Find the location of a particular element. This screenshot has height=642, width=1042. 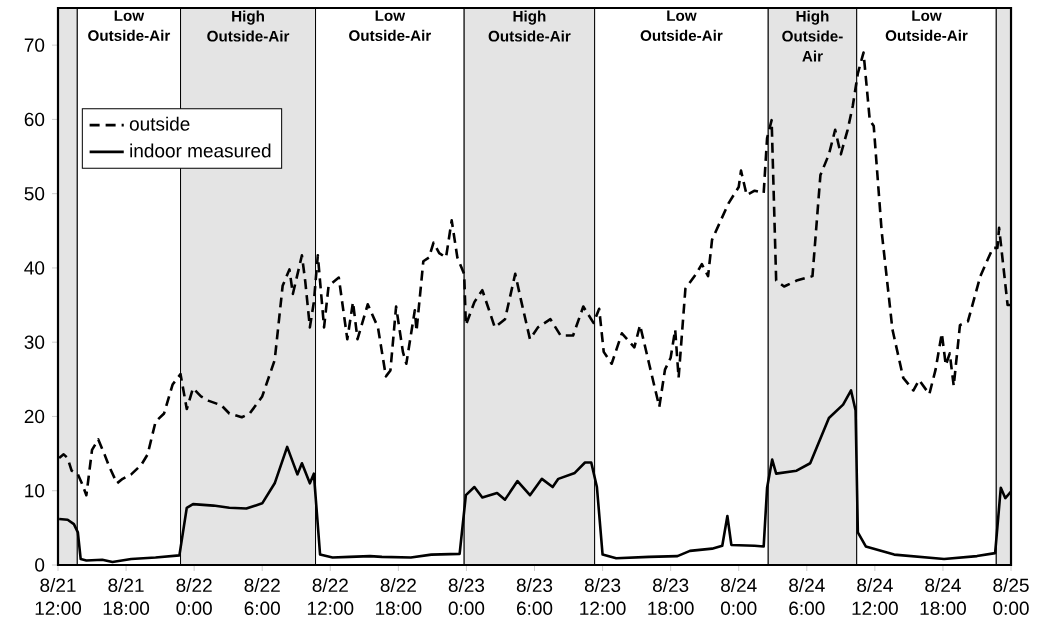

y-tick-label: 60 is located at coordinates (34, 119).